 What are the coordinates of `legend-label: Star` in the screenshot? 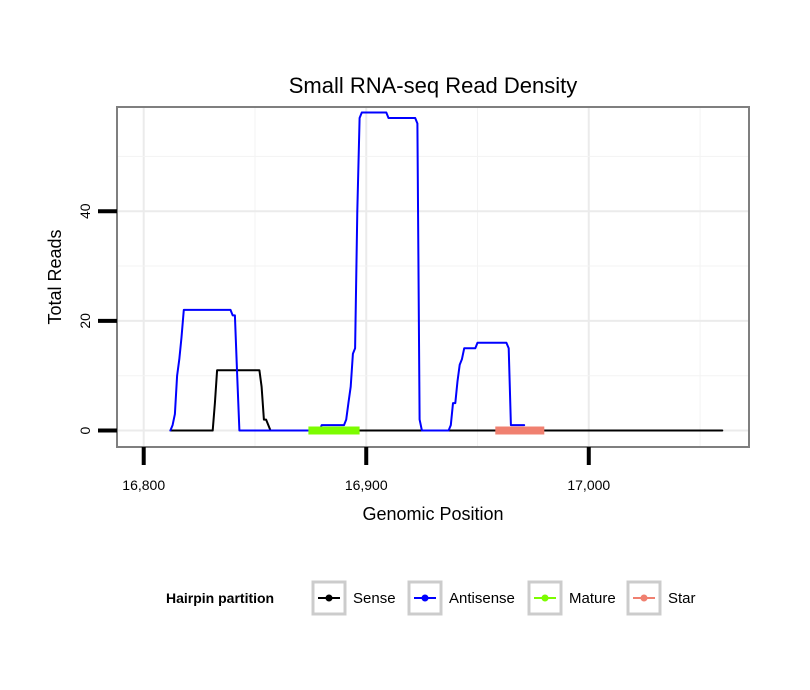 It's located at (682, 598).